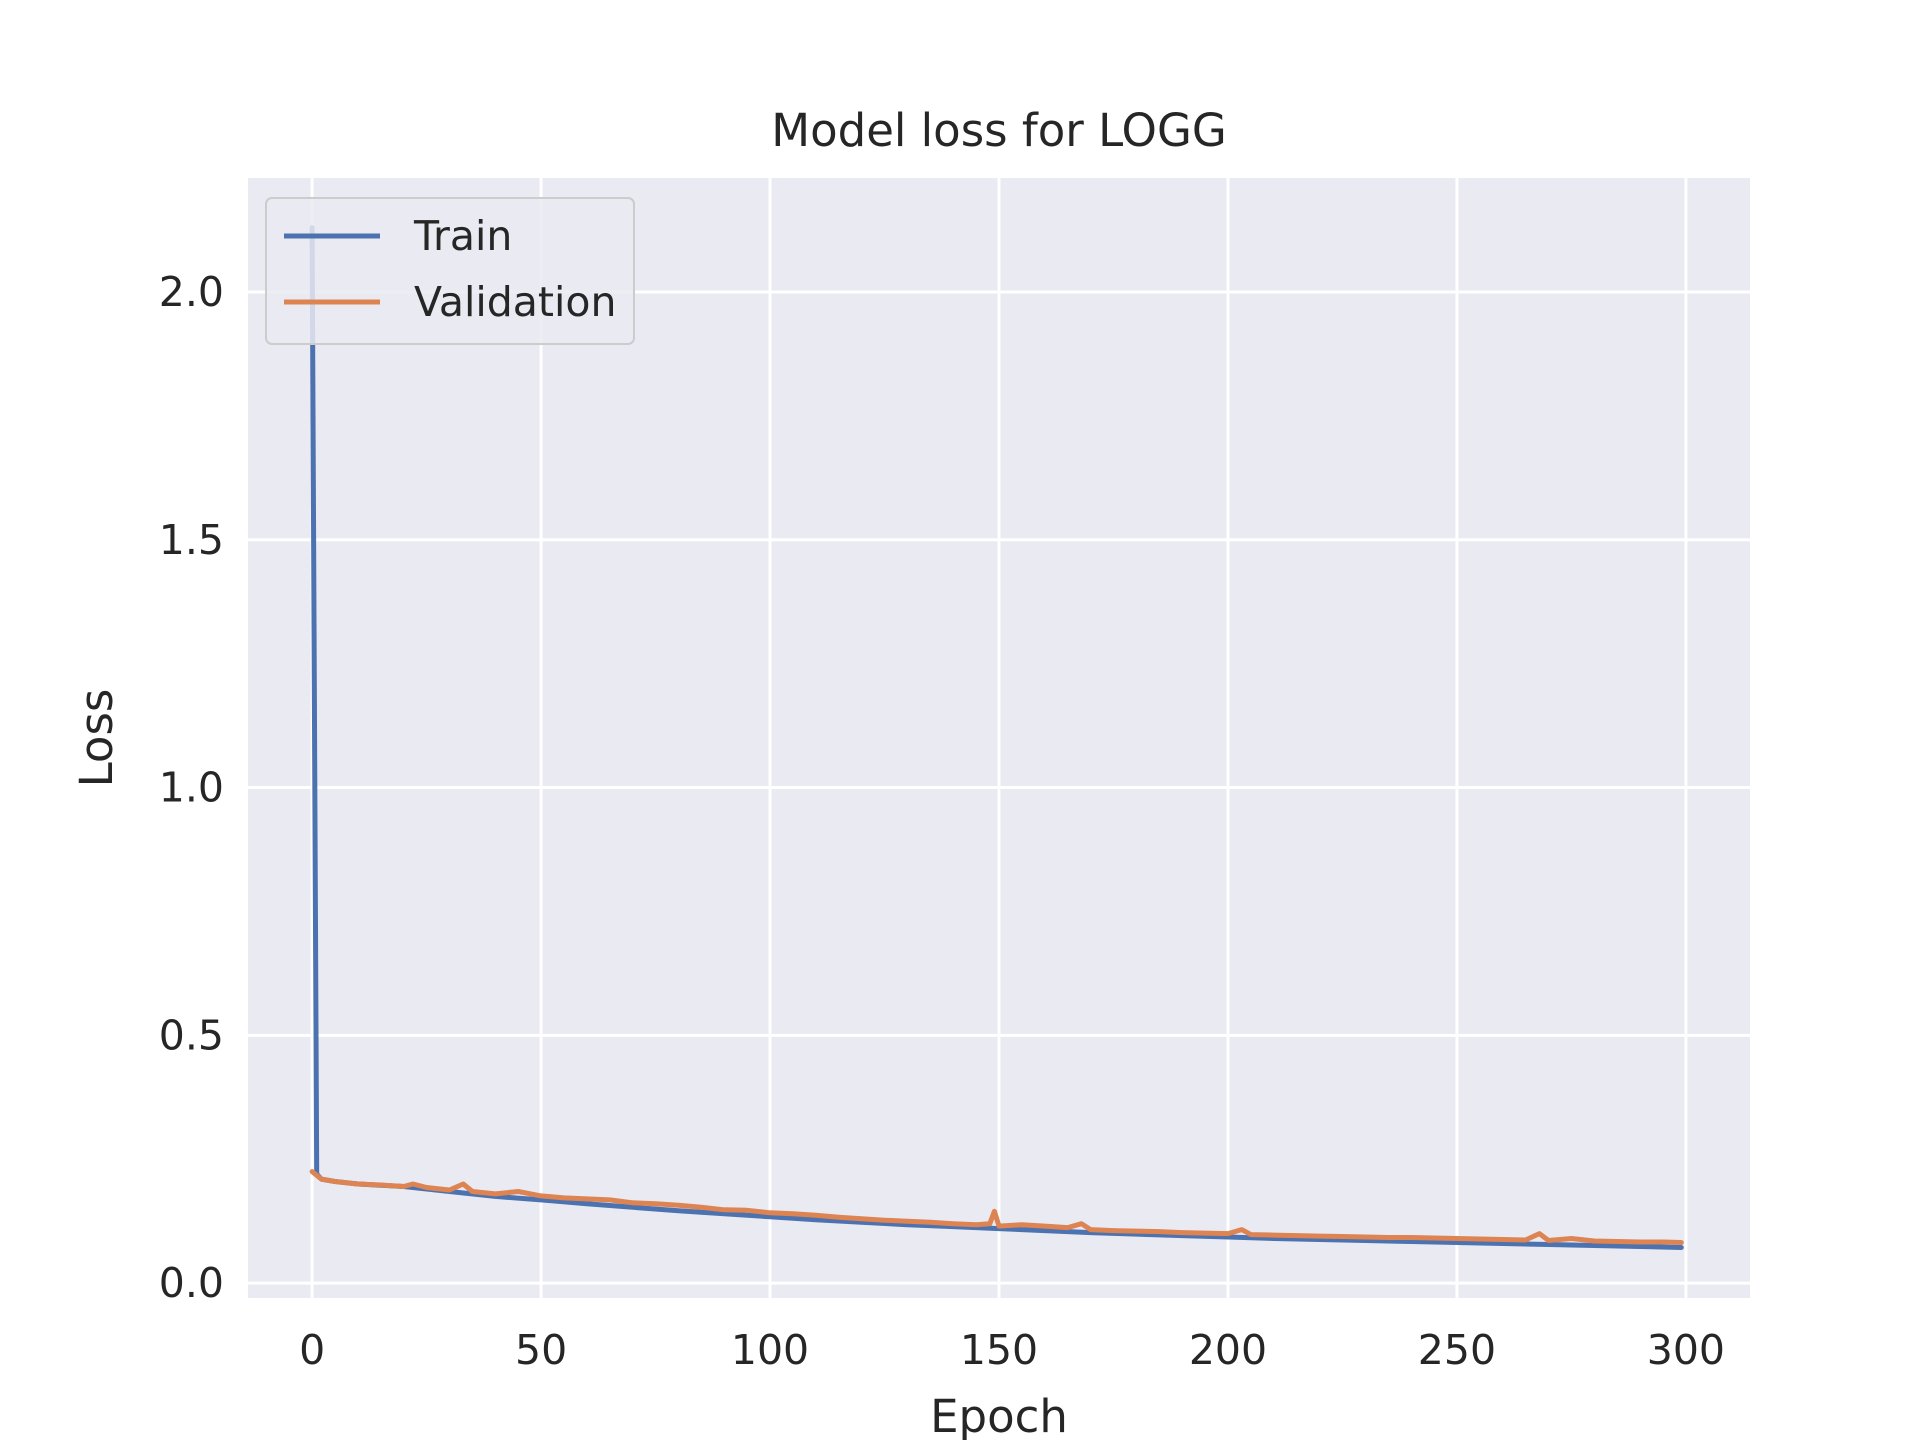  I want to click on y-tick-label: 1.5, so click(191, 540).